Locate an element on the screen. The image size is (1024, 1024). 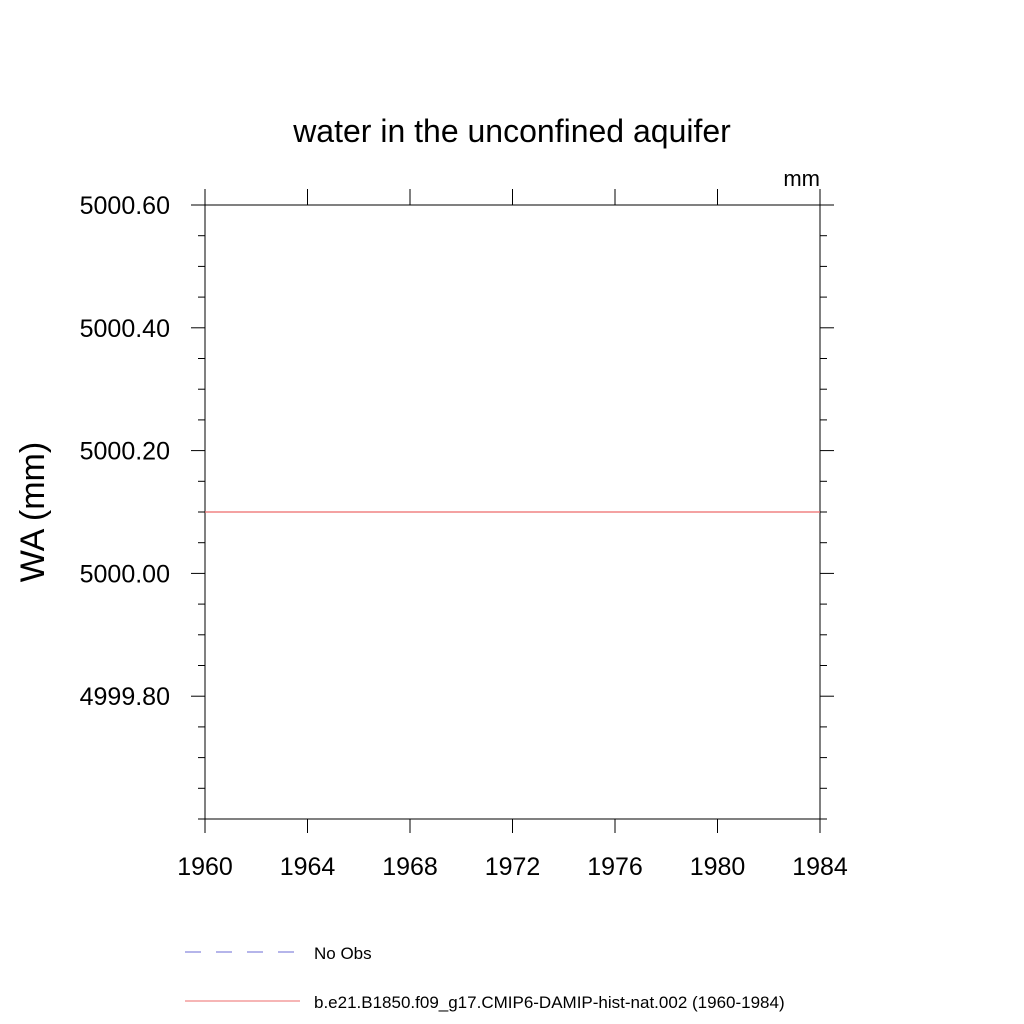
y-tick-label: 5000.60 is located at coordinates (125, 206).